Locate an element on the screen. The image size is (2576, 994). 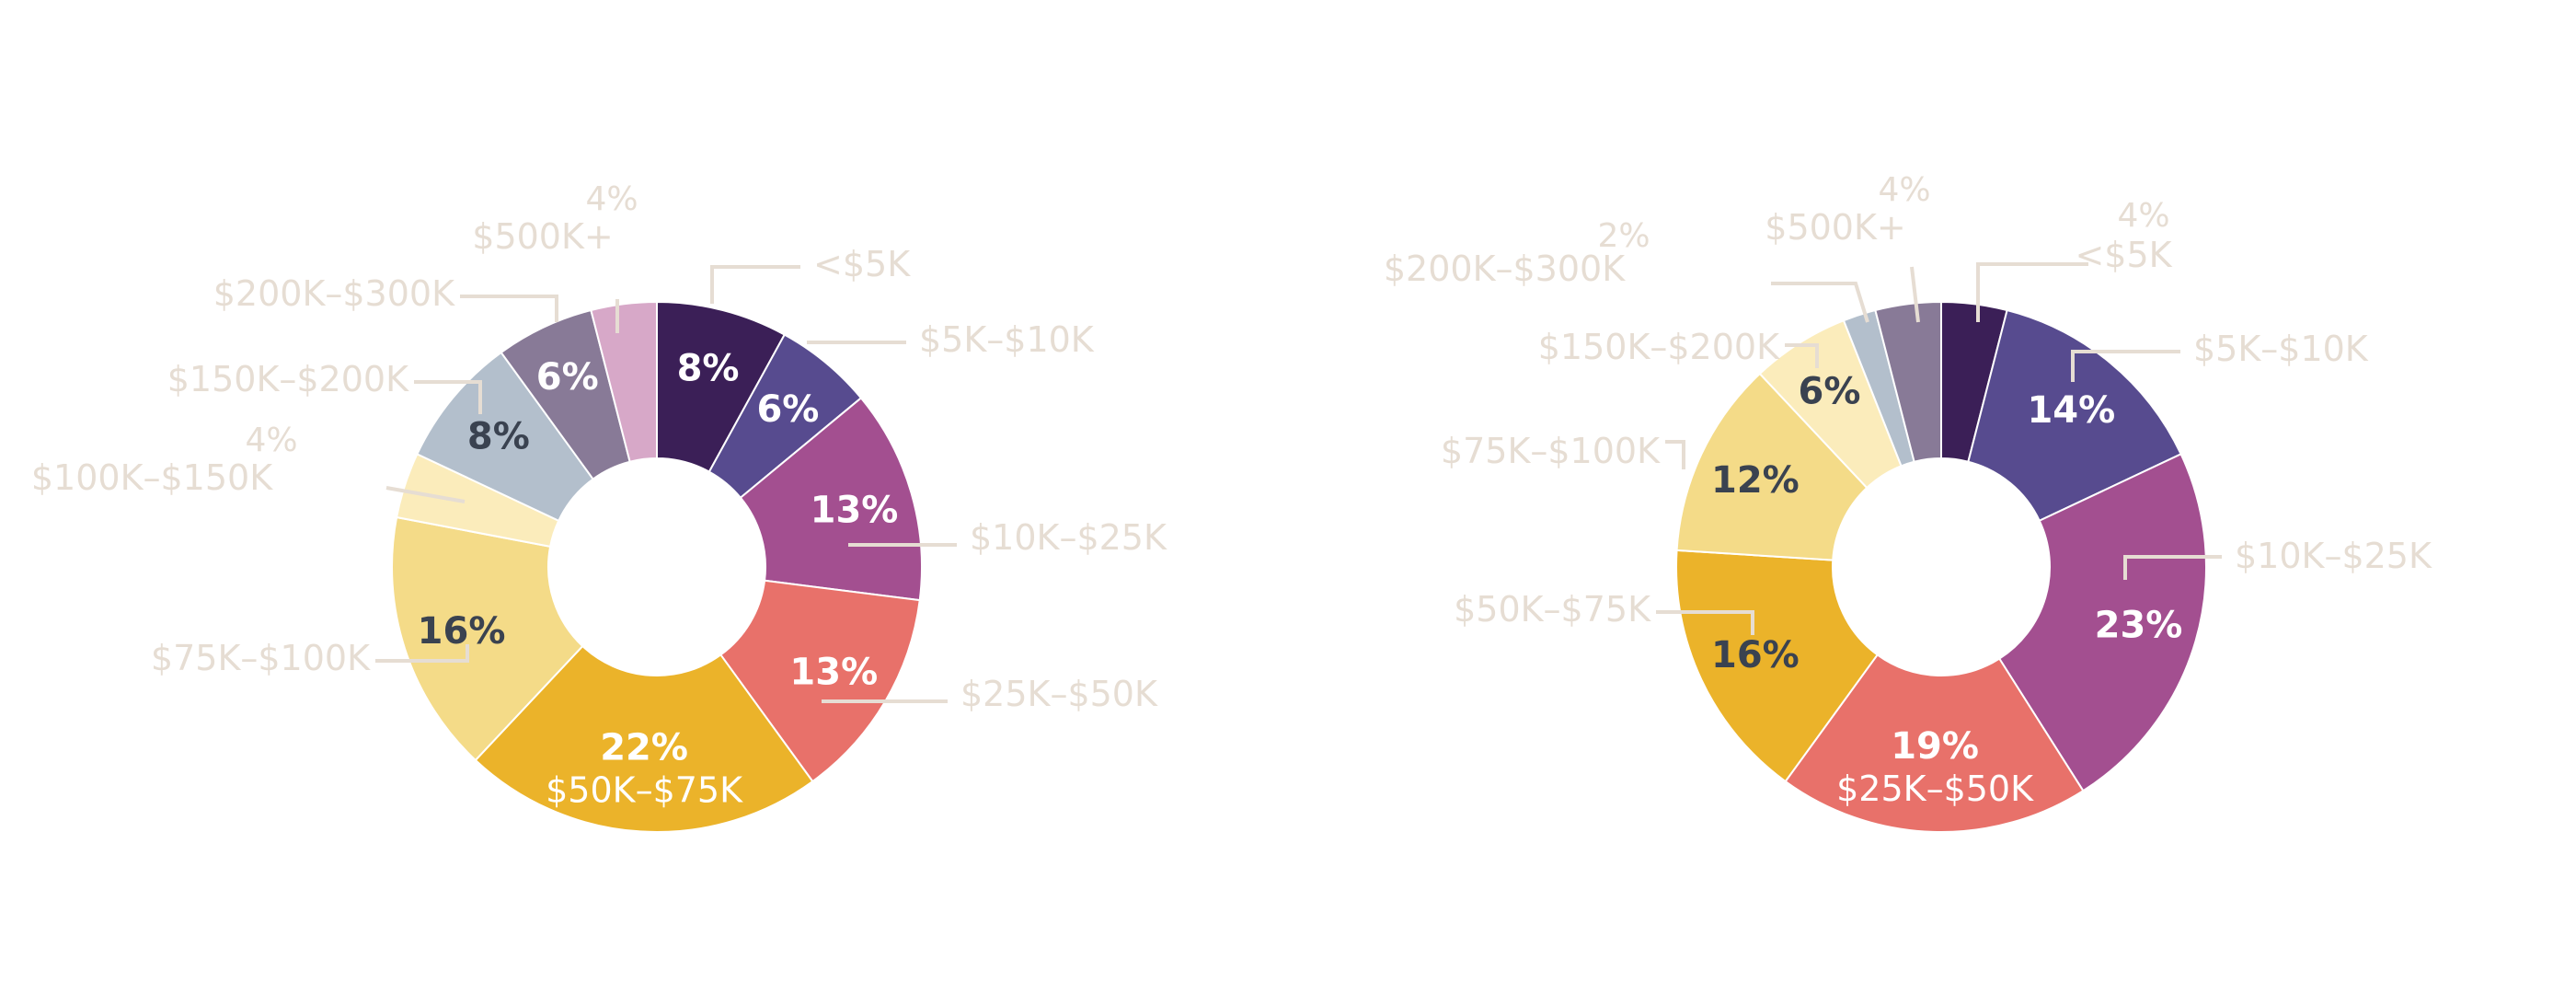
data-label: 14% is located at coordinates (2071, 410).